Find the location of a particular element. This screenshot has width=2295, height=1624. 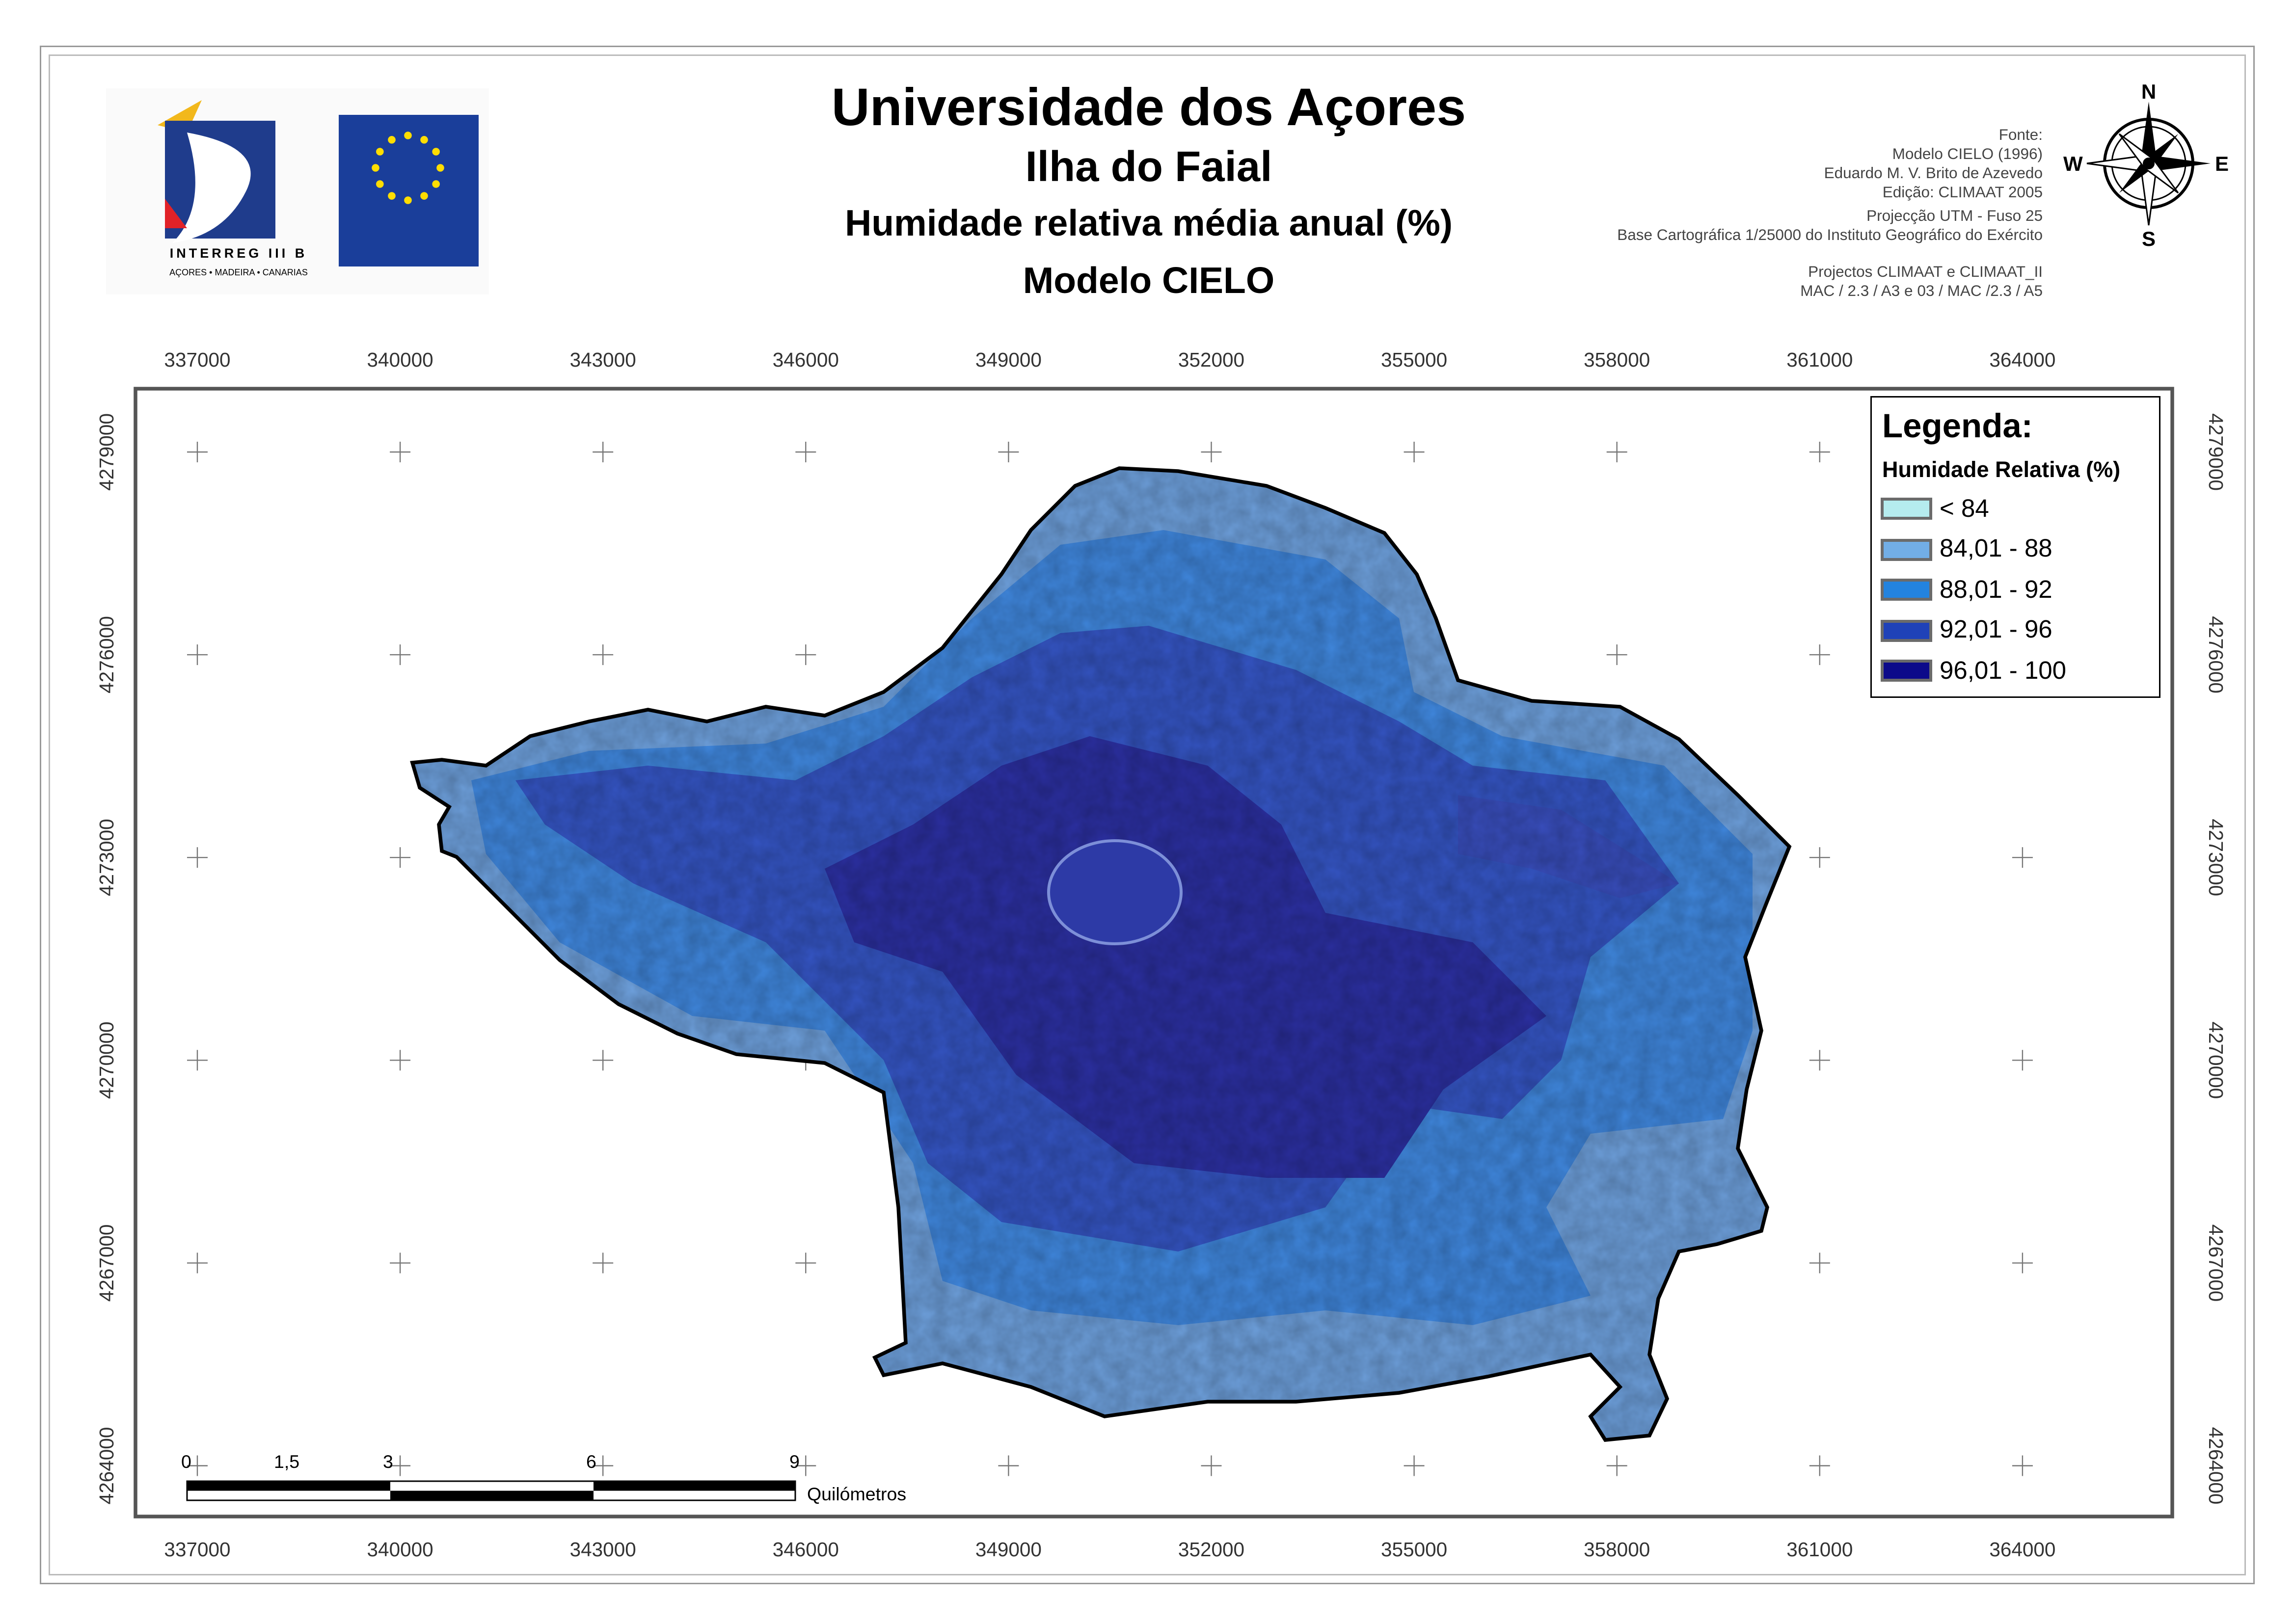

scale-label: 3 is located at coordinates (388, 1462).